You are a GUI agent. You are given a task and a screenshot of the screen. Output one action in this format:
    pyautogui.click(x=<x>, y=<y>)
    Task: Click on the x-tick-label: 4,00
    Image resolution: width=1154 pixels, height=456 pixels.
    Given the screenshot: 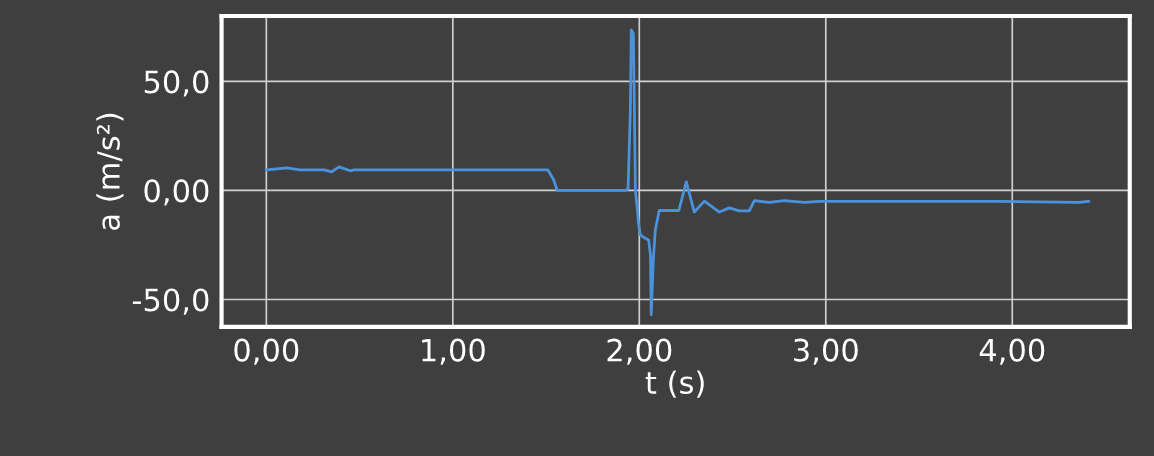 What is the action you would take?
    pyautogui.click(x=1012, y=351)
    